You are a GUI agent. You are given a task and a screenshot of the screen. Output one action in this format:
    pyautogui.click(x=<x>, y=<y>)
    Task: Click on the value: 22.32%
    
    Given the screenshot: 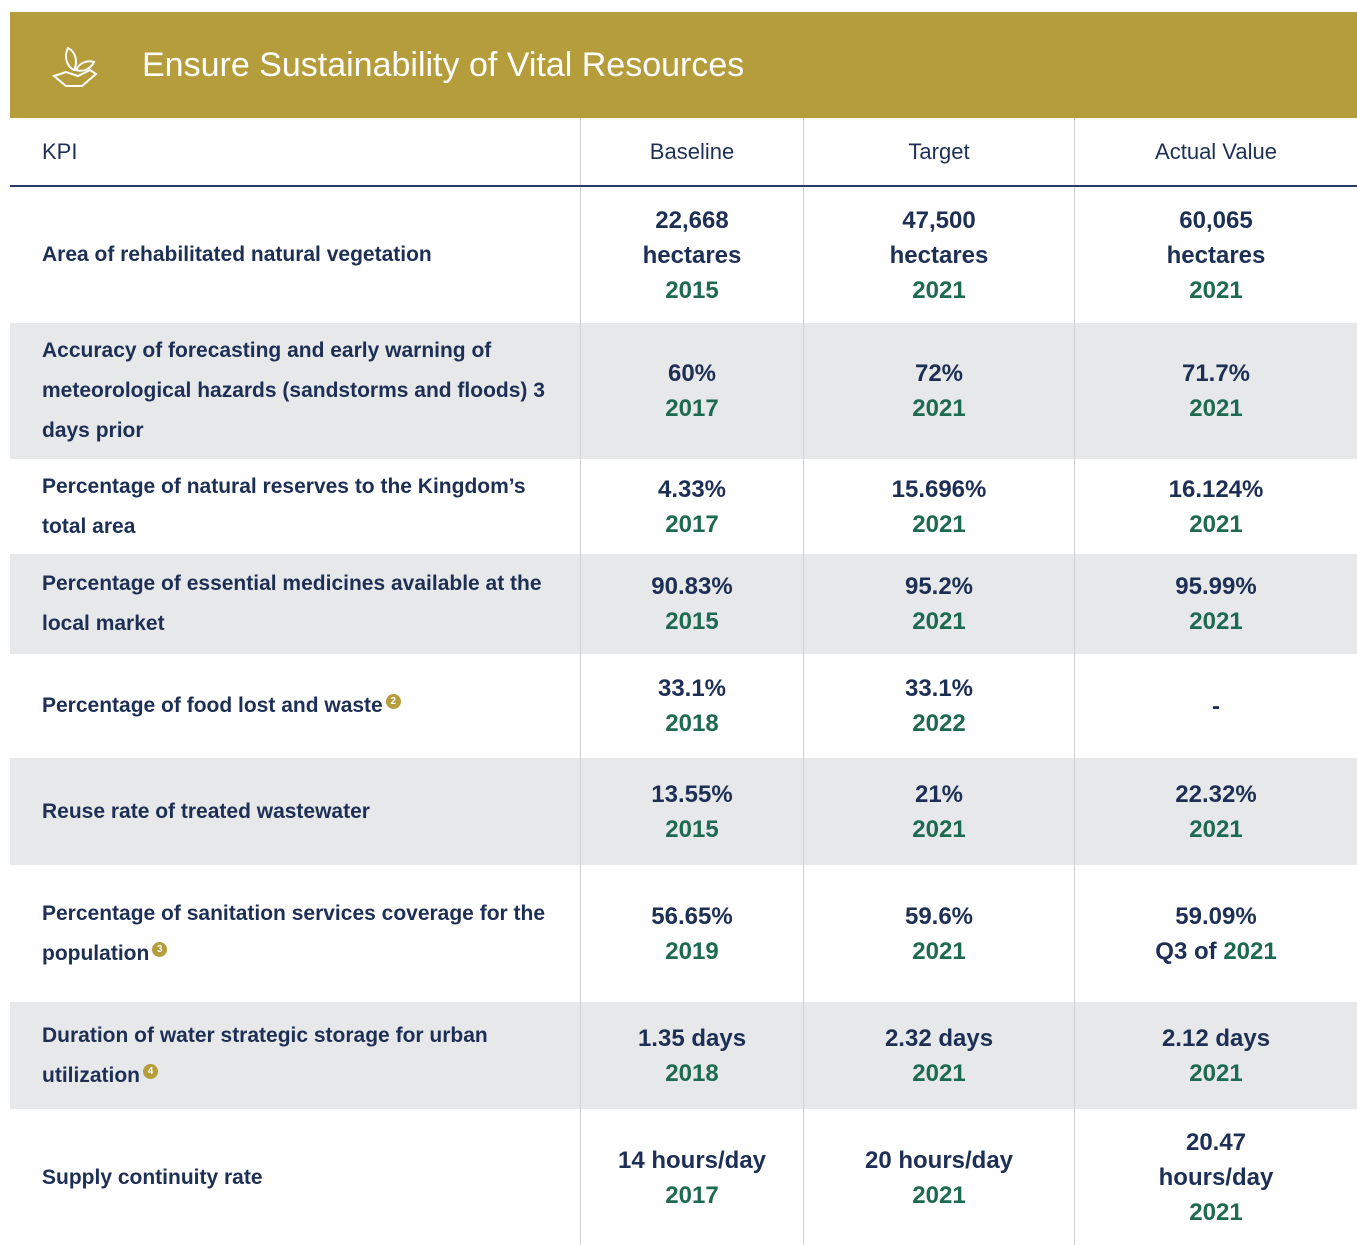 What is the action you would take?
    pyautogui.click(x=1216, y=794)
    